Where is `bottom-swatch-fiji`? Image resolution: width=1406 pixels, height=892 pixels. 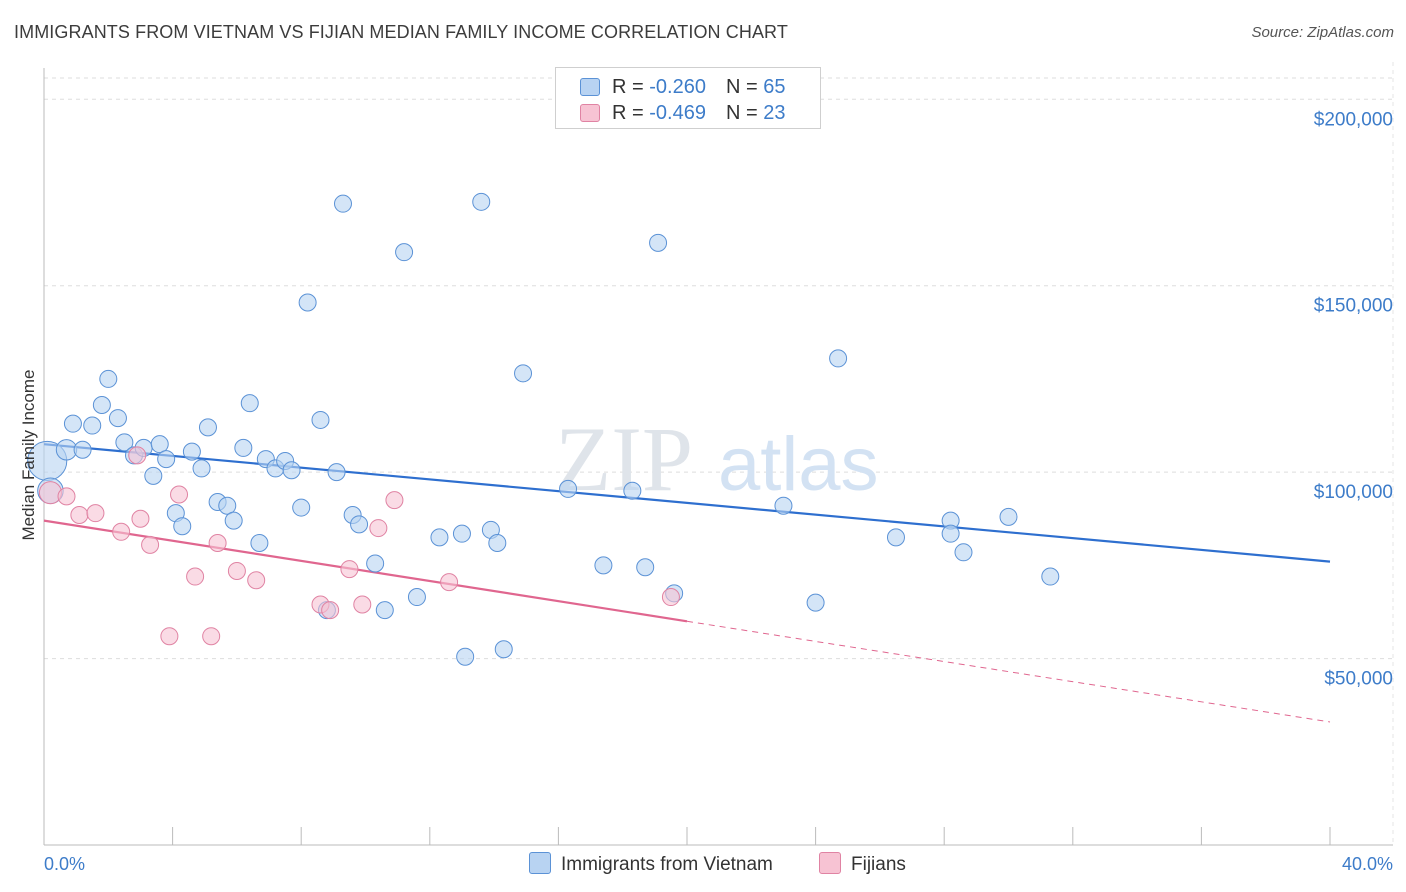 bottom-swatch-fiji is located at coordinates (830, 863).